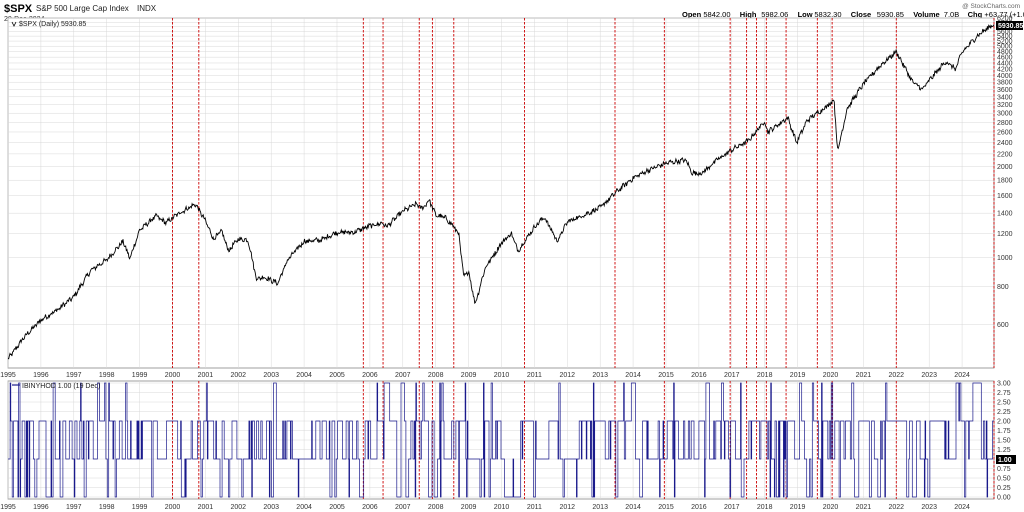 The image size is (1024, 512). What do you see at coordinates (370, 375) in the screenshot?
I see `price-x-tick-label: 2006` at bounding box center [370, 375].